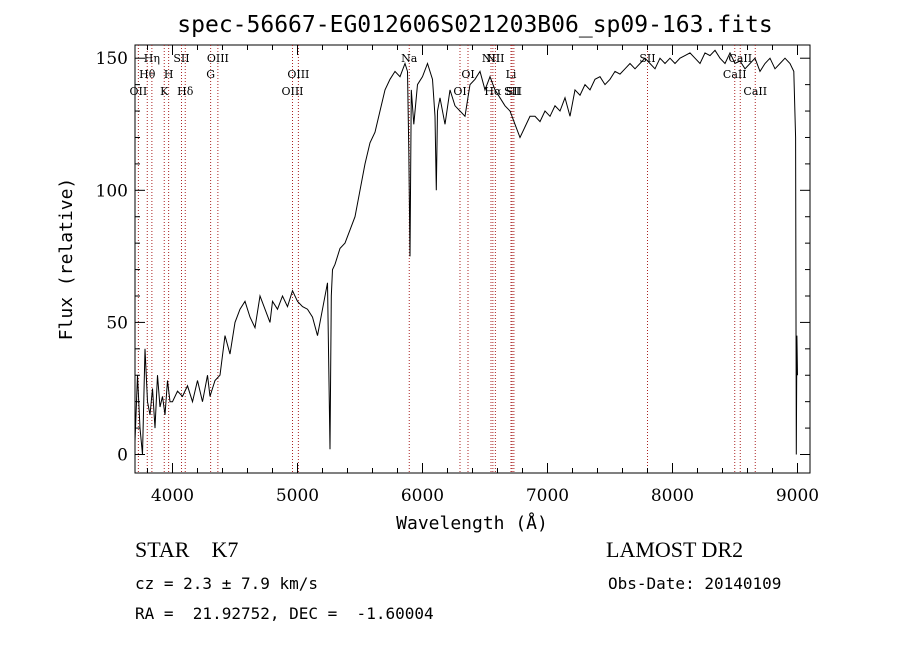  What do you see at coordinates (797, 496) in the screenshot?
I see `x-tick-label: 9000` at bounding box center [797, 496].